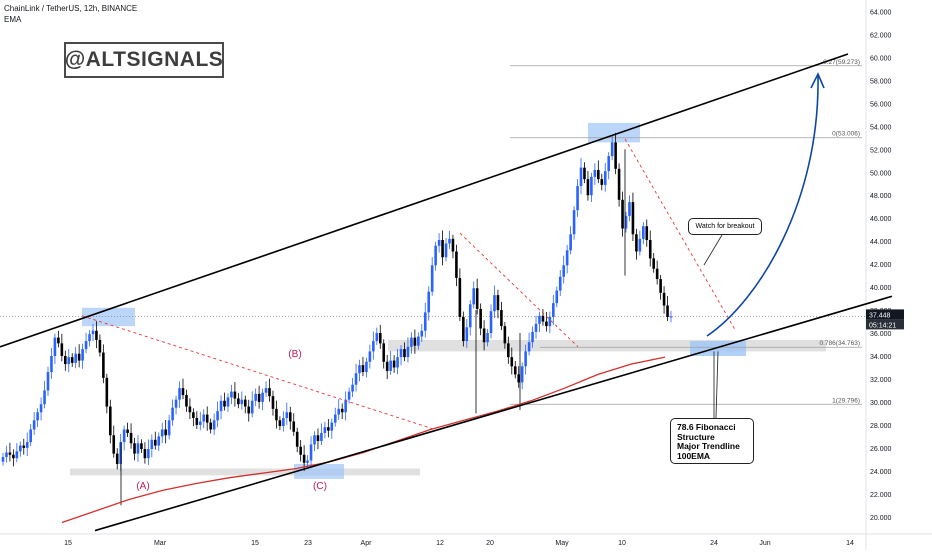  What do you see at coordinates (881, 288) in the screenshot?
I see `price-tick-label: 40.000` at bounding box center [881, 288].